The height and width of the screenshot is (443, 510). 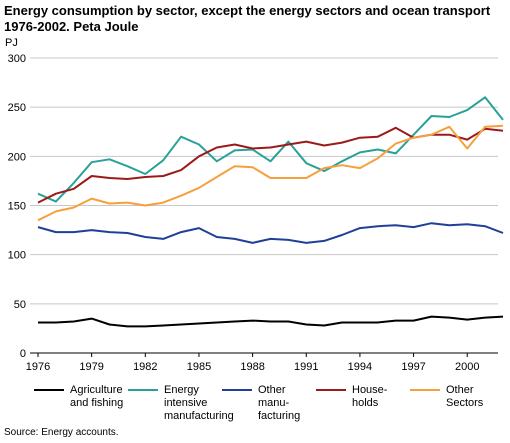 What do you see at coordinates (17, 157) in the screenshot?
I see `y-tick-label: 200` at bounding box center [17, 157].